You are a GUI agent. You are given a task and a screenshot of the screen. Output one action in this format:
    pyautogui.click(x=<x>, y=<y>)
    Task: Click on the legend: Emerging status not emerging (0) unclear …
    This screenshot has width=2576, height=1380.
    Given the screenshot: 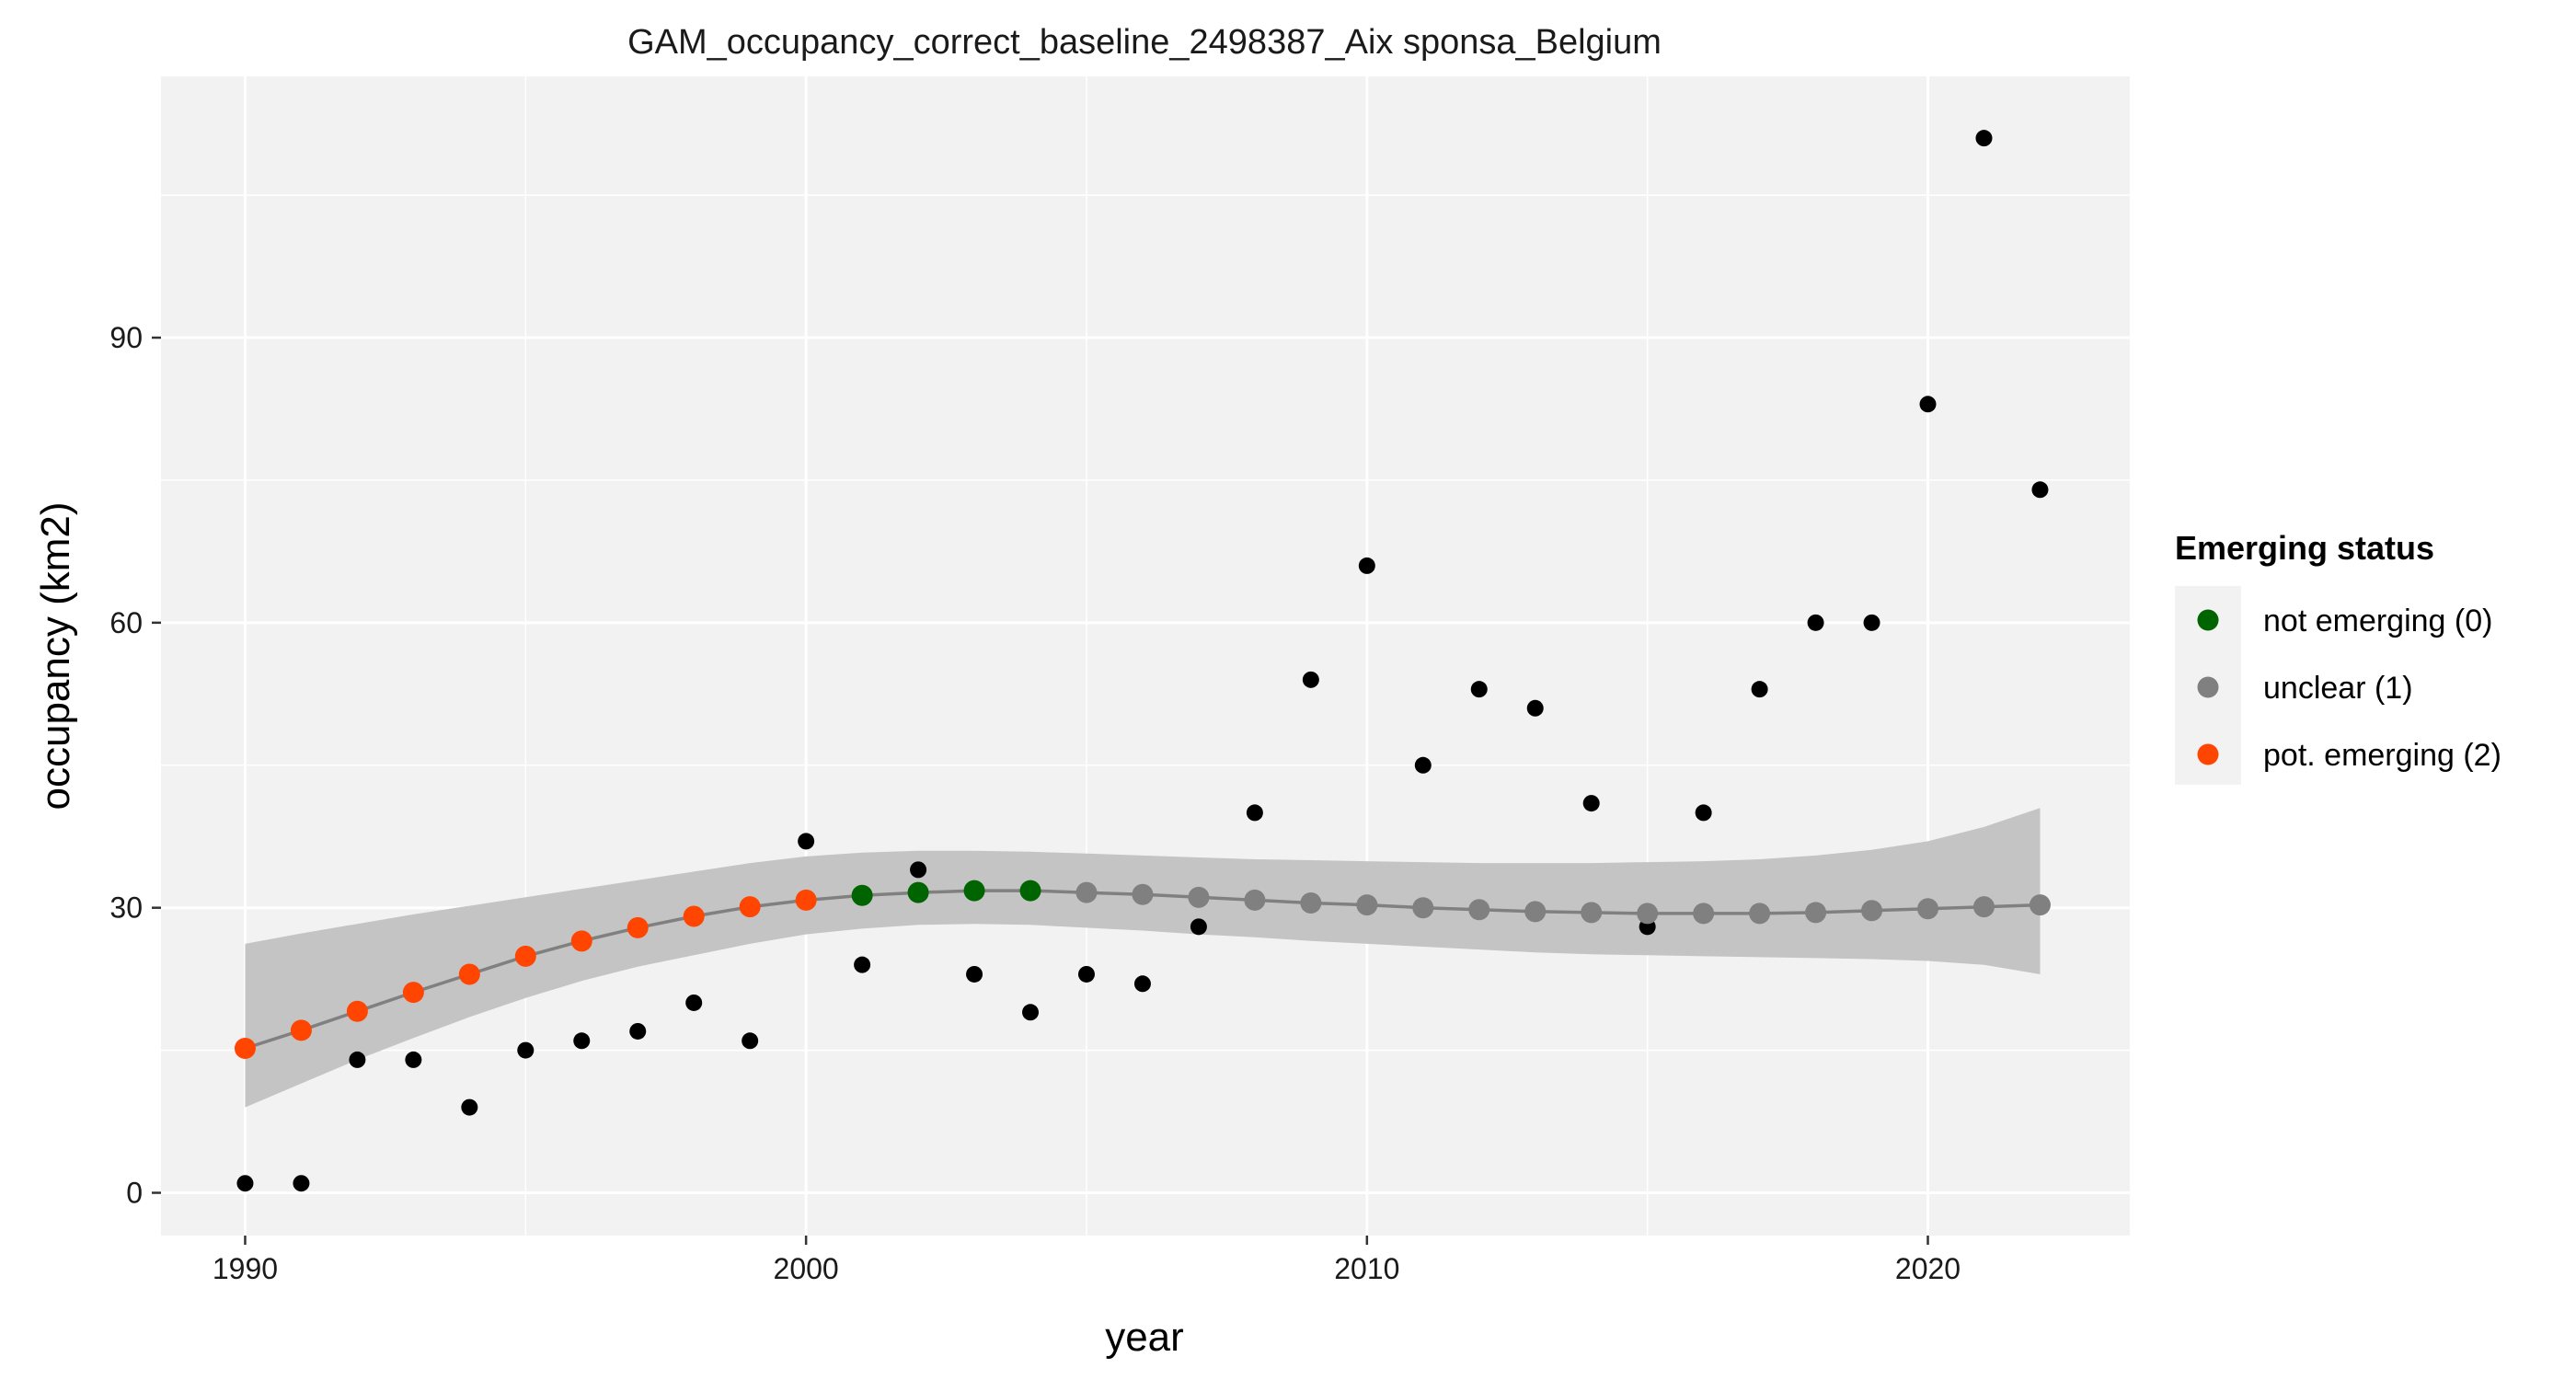 What is the action you would take?
    pyautogui.click(x=2338, y=657)
    